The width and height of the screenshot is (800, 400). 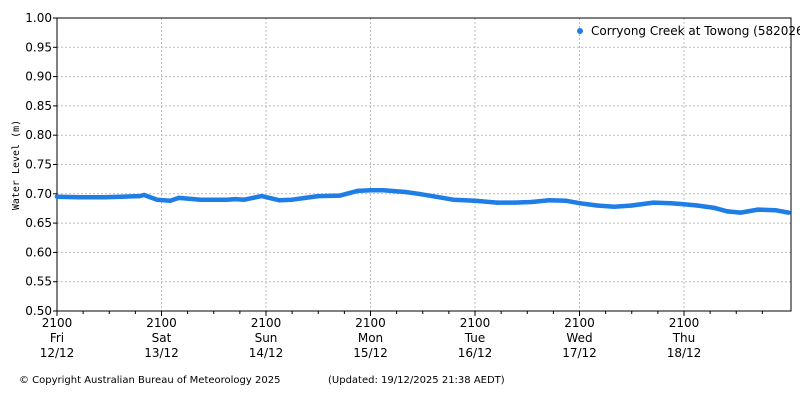 What do you see at coordinates (475, 353) in the screenshot?
I see `x-tick-label: 16/12` at bounding box center [475, 353].